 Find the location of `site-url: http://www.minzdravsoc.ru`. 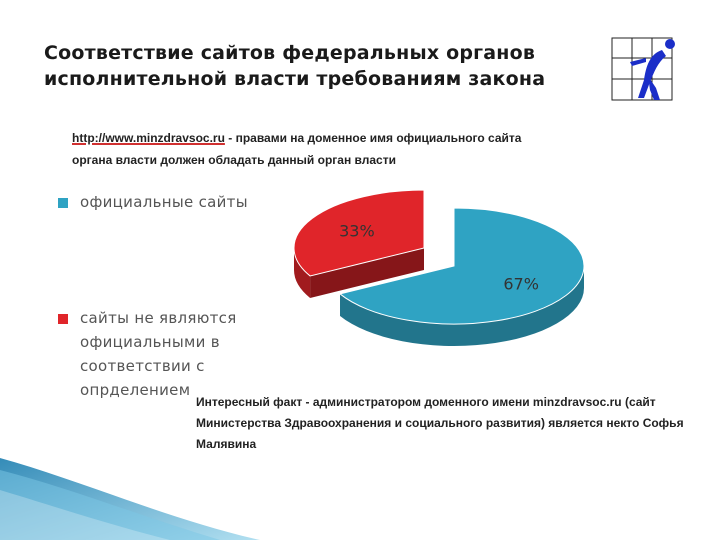

site-url: http://www.minzdravsoc.ru is located at coordinates (148, 138).